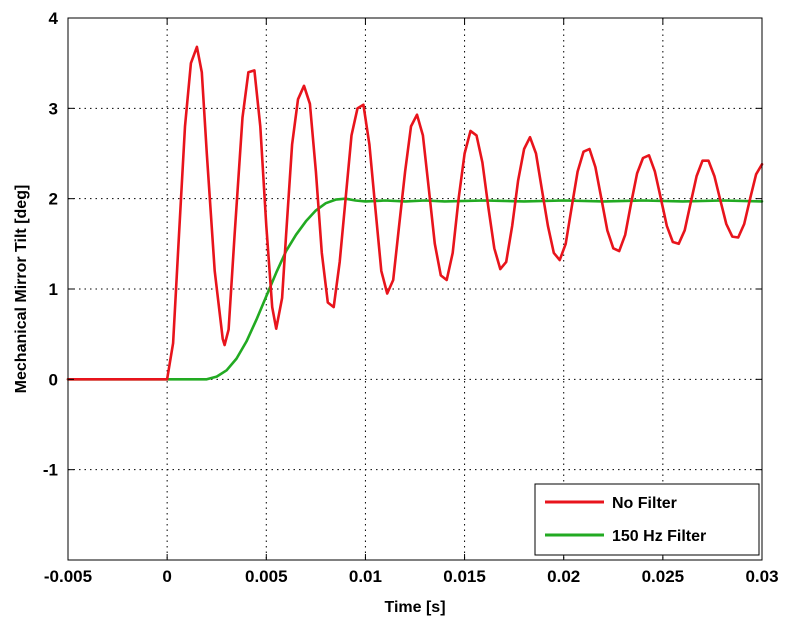  Describe the element at coordinates (21, 289) in the screenshot. I see `y-axis-label: Mechanical Mirror Tilt [deg]` at that location.